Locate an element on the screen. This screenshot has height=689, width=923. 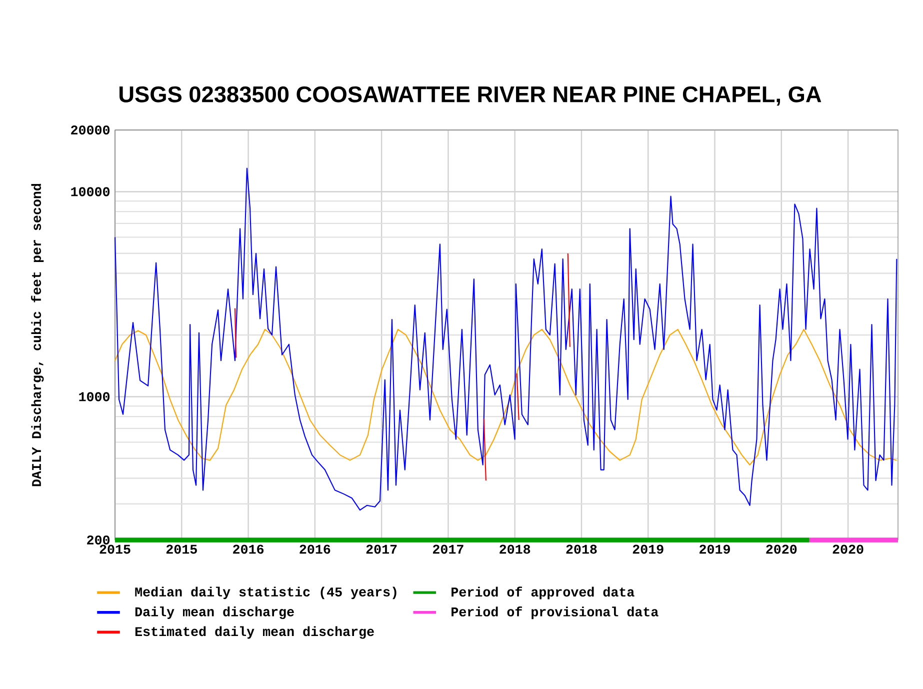
y-tick-label: 20000 is located at coordinates (90, 130).